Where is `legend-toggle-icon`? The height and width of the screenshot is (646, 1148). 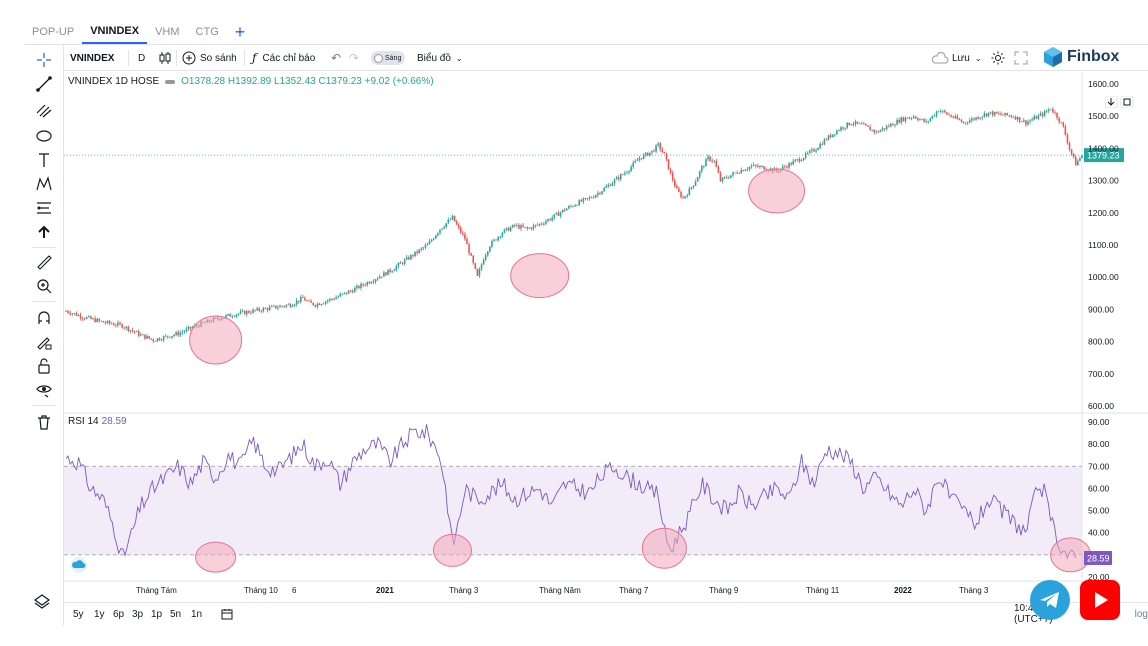 legend-toggle-icon is located at coordinates (170, 81).